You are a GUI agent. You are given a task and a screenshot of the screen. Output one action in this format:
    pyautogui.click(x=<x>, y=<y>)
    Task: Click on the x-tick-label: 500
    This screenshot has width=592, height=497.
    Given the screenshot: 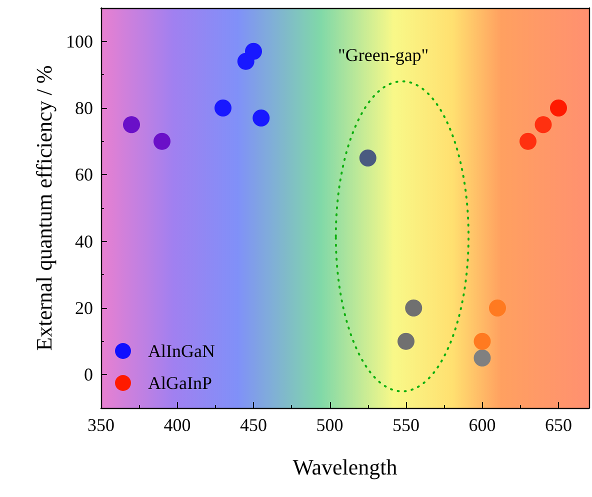 What is the action you would take?
    pyautogui.click(x=330, y=425)
    